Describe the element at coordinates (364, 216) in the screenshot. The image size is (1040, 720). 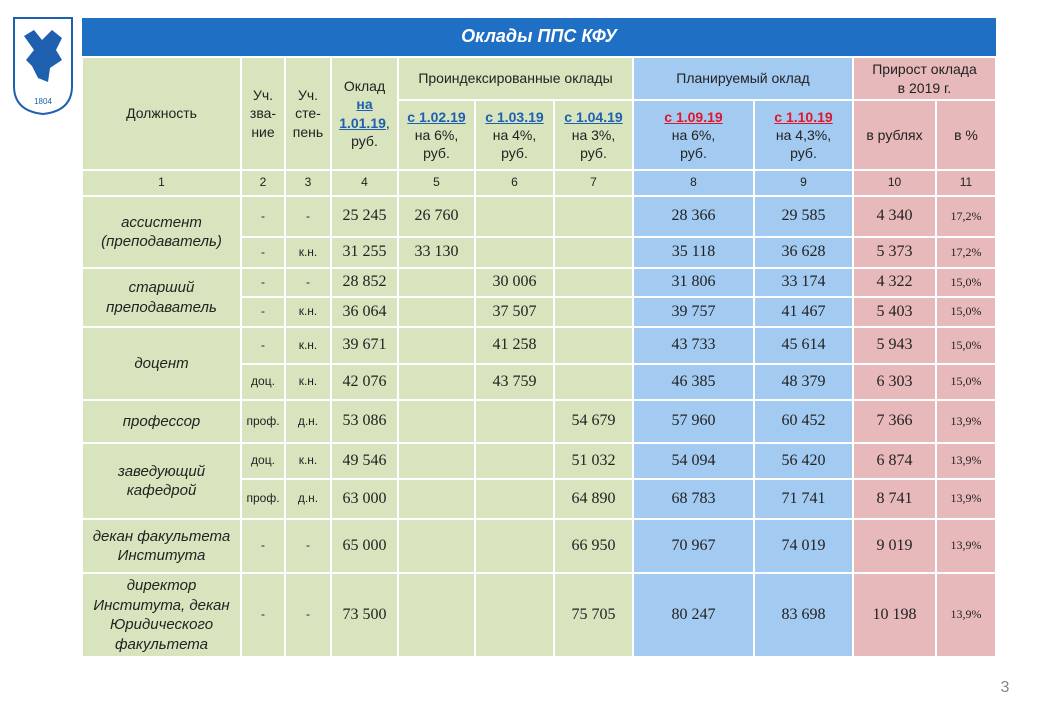
I see `cell: 25 245` at that location.